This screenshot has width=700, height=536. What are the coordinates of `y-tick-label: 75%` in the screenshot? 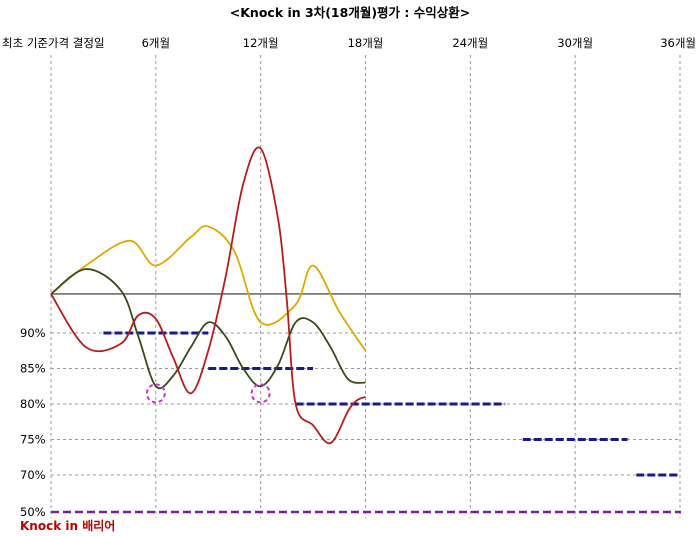 It's located at (33, 440).